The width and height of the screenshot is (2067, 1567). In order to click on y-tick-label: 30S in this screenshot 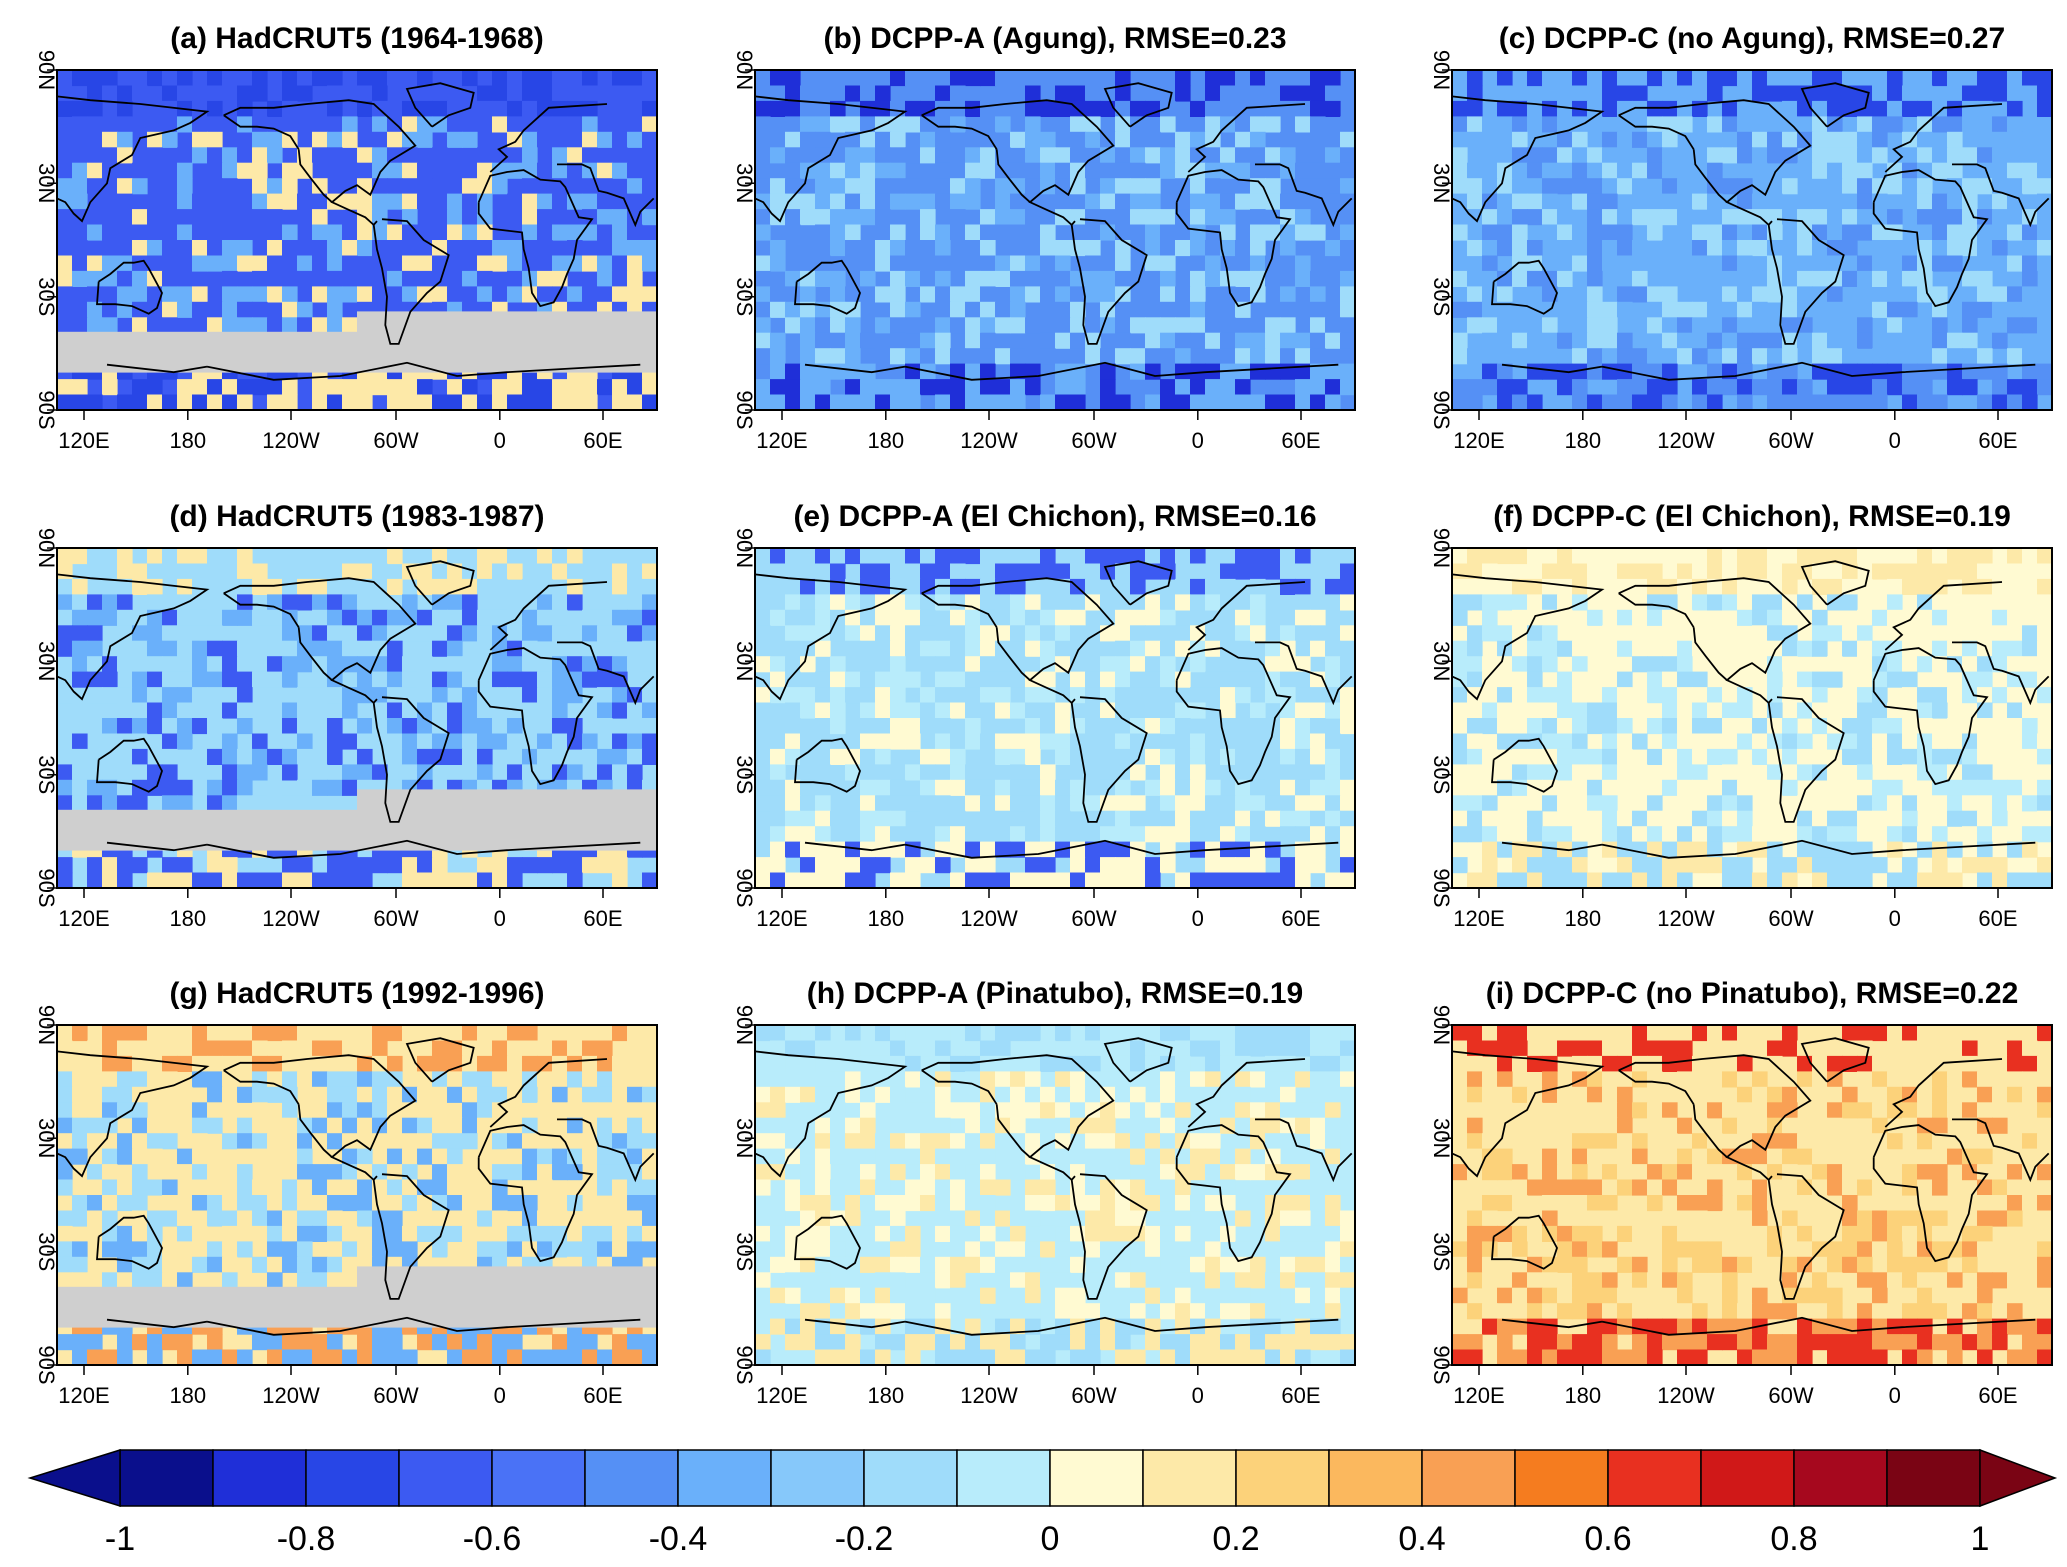, I will do `click(46, 296)`.